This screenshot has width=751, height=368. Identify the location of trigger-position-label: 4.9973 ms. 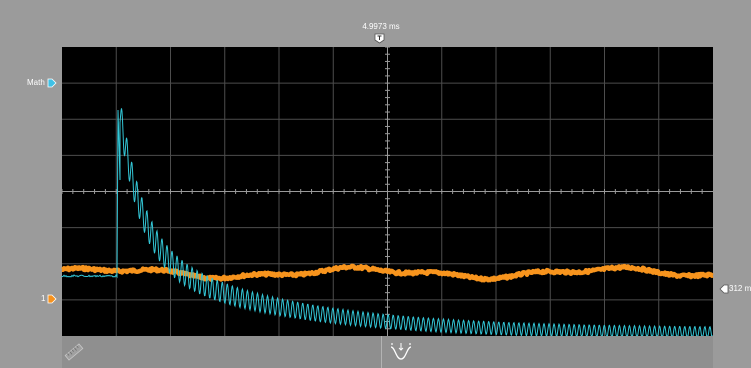
(381, 26).